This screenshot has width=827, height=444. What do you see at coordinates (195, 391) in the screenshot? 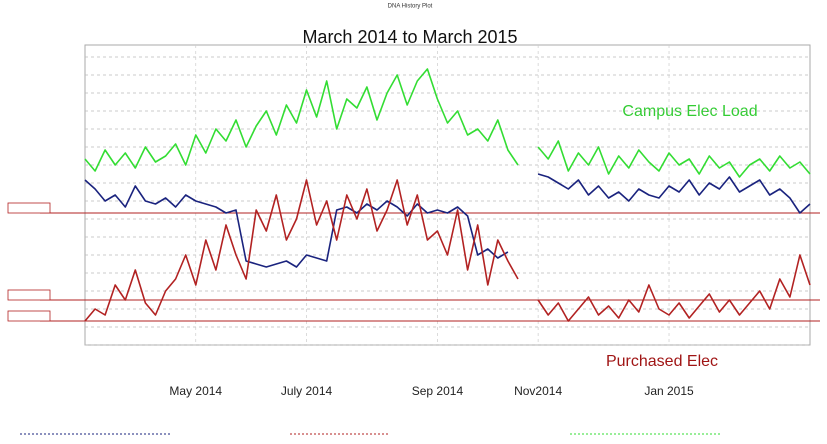
I see `x-tick-label: May 2014` at bounding box center [195, 391].